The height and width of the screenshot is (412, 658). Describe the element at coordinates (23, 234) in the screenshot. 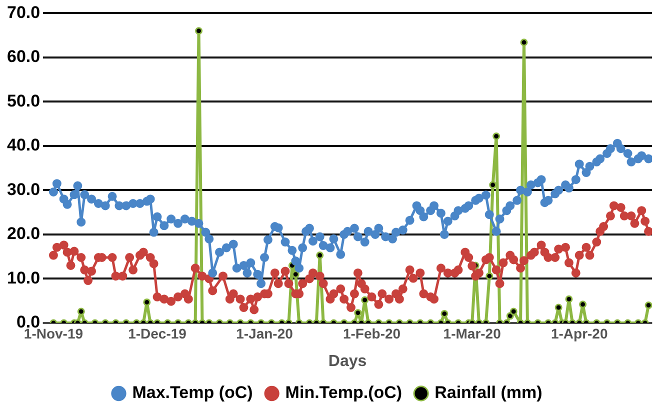

I see `y-tick-label: 20.0` at that location.